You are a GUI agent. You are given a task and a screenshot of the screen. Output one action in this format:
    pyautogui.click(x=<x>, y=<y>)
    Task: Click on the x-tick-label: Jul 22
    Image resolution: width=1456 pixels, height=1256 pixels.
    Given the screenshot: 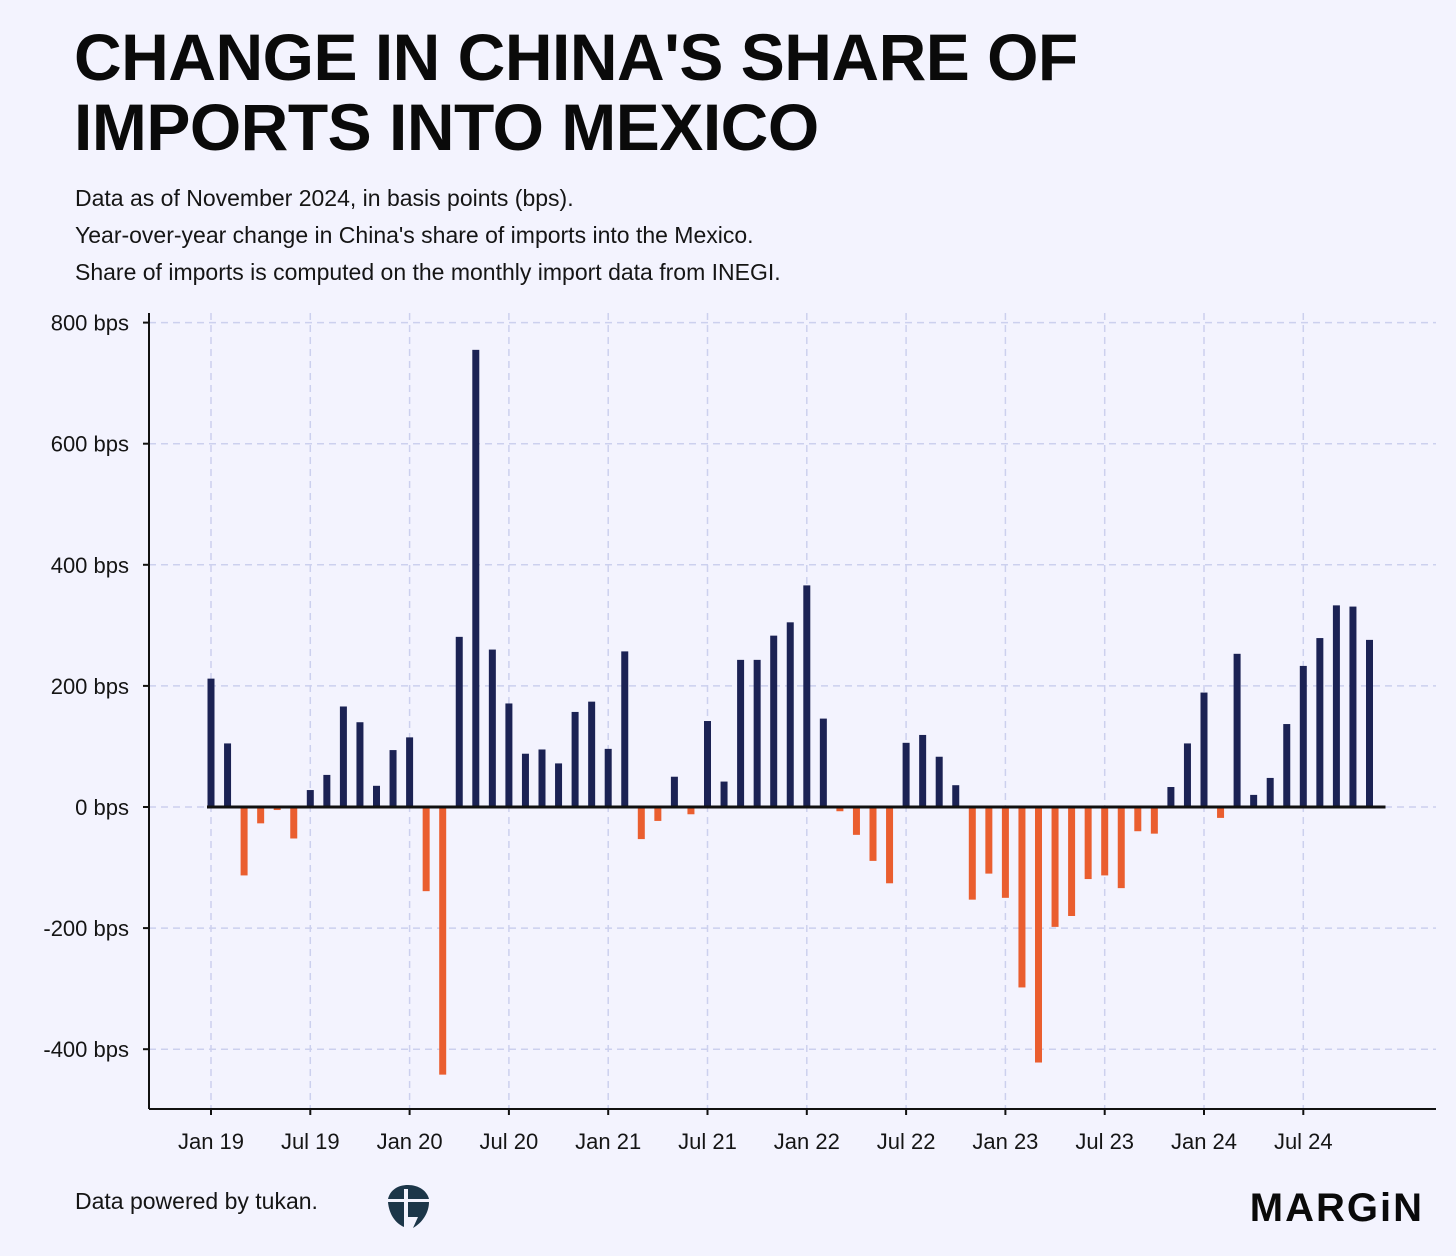 What is the action you would take?
    pyautogui.click(x=906, y=1141)
    